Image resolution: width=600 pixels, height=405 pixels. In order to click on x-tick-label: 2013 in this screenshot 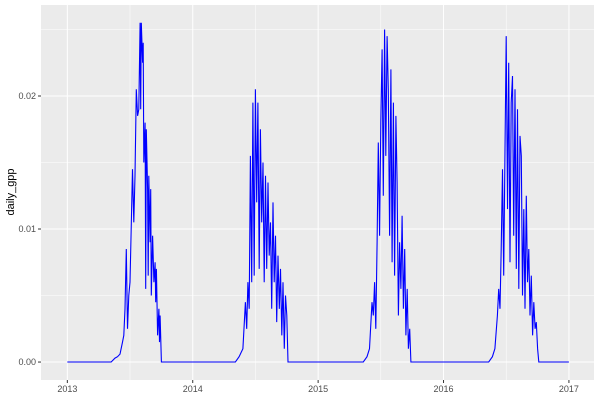, I will do `click(67, 389)`.